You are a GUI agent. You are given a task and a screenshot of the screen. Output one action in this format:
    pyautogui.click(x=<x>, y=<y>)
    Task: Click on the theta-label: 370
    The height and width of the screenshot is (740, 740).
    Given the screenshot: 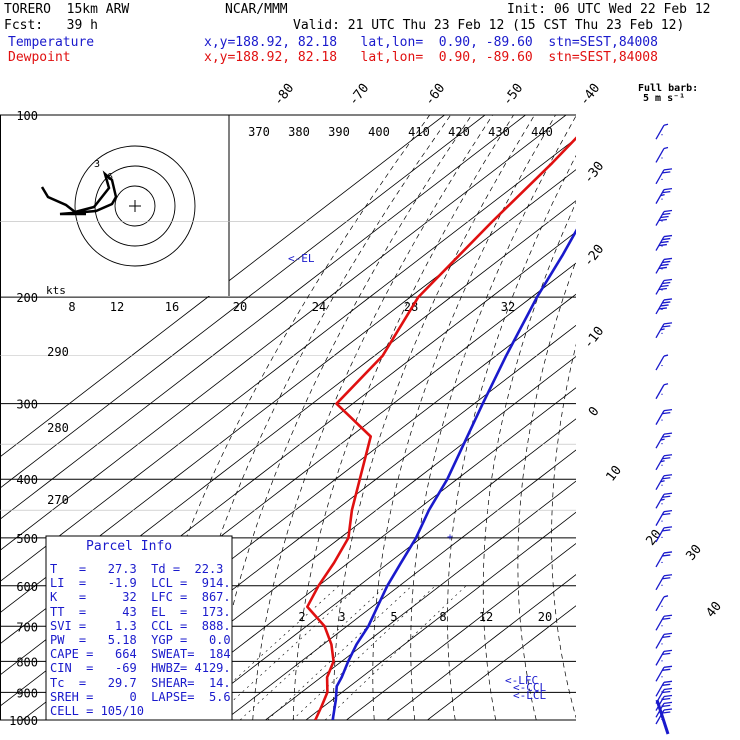 What is the action you would take?
    pyautogui.click(x=259, y=132)
    